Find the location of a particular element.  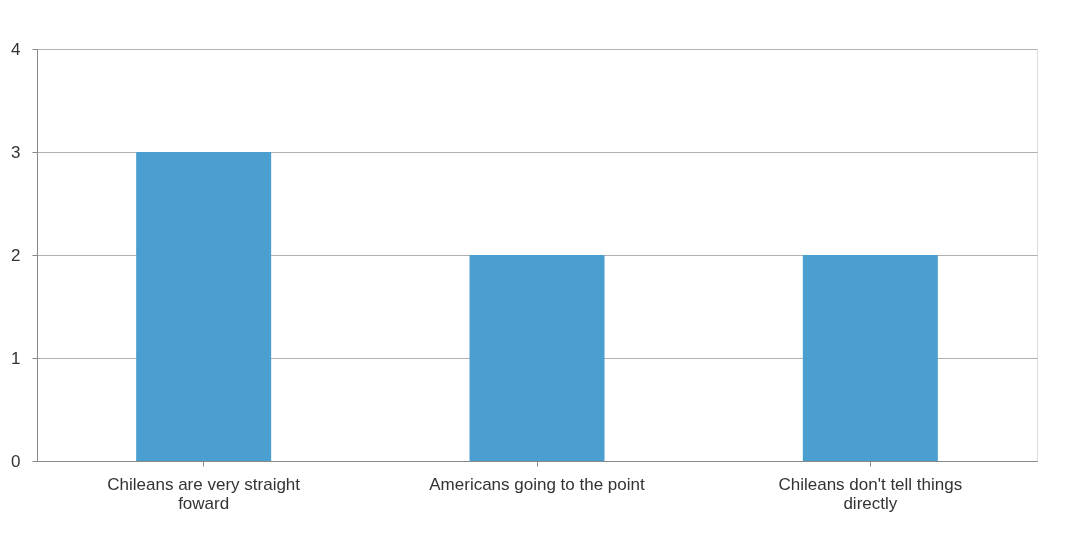

y-tick-label: 0 is located at coordinates (16, 461).